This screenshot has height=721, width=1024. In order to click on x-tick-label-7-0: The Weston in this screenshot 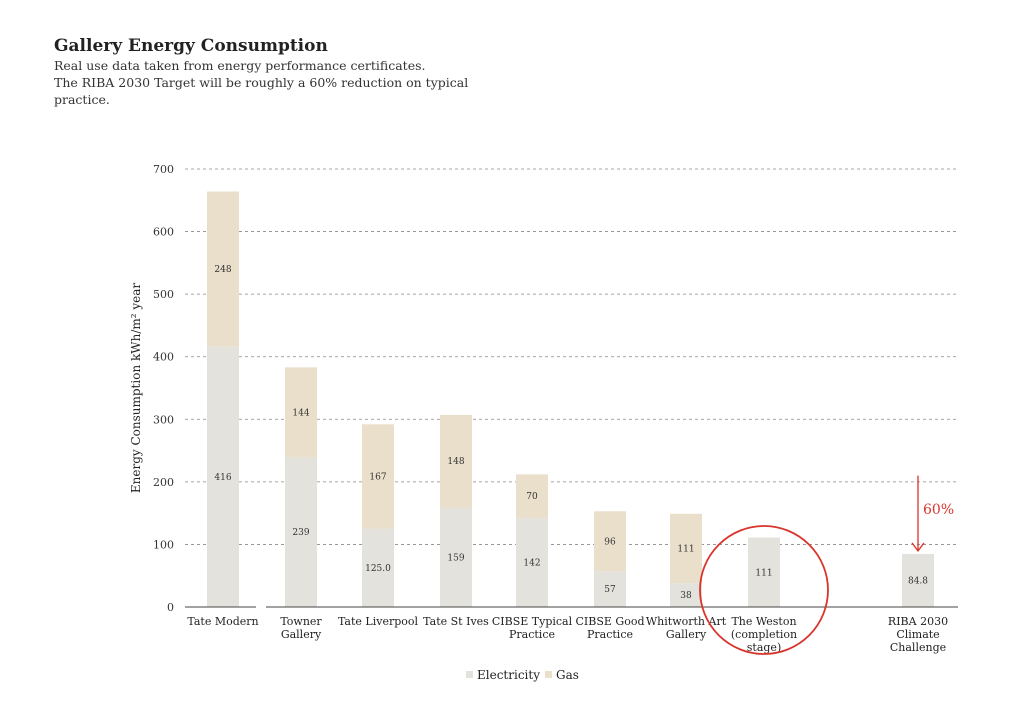, I will do `click(763, 621)`.